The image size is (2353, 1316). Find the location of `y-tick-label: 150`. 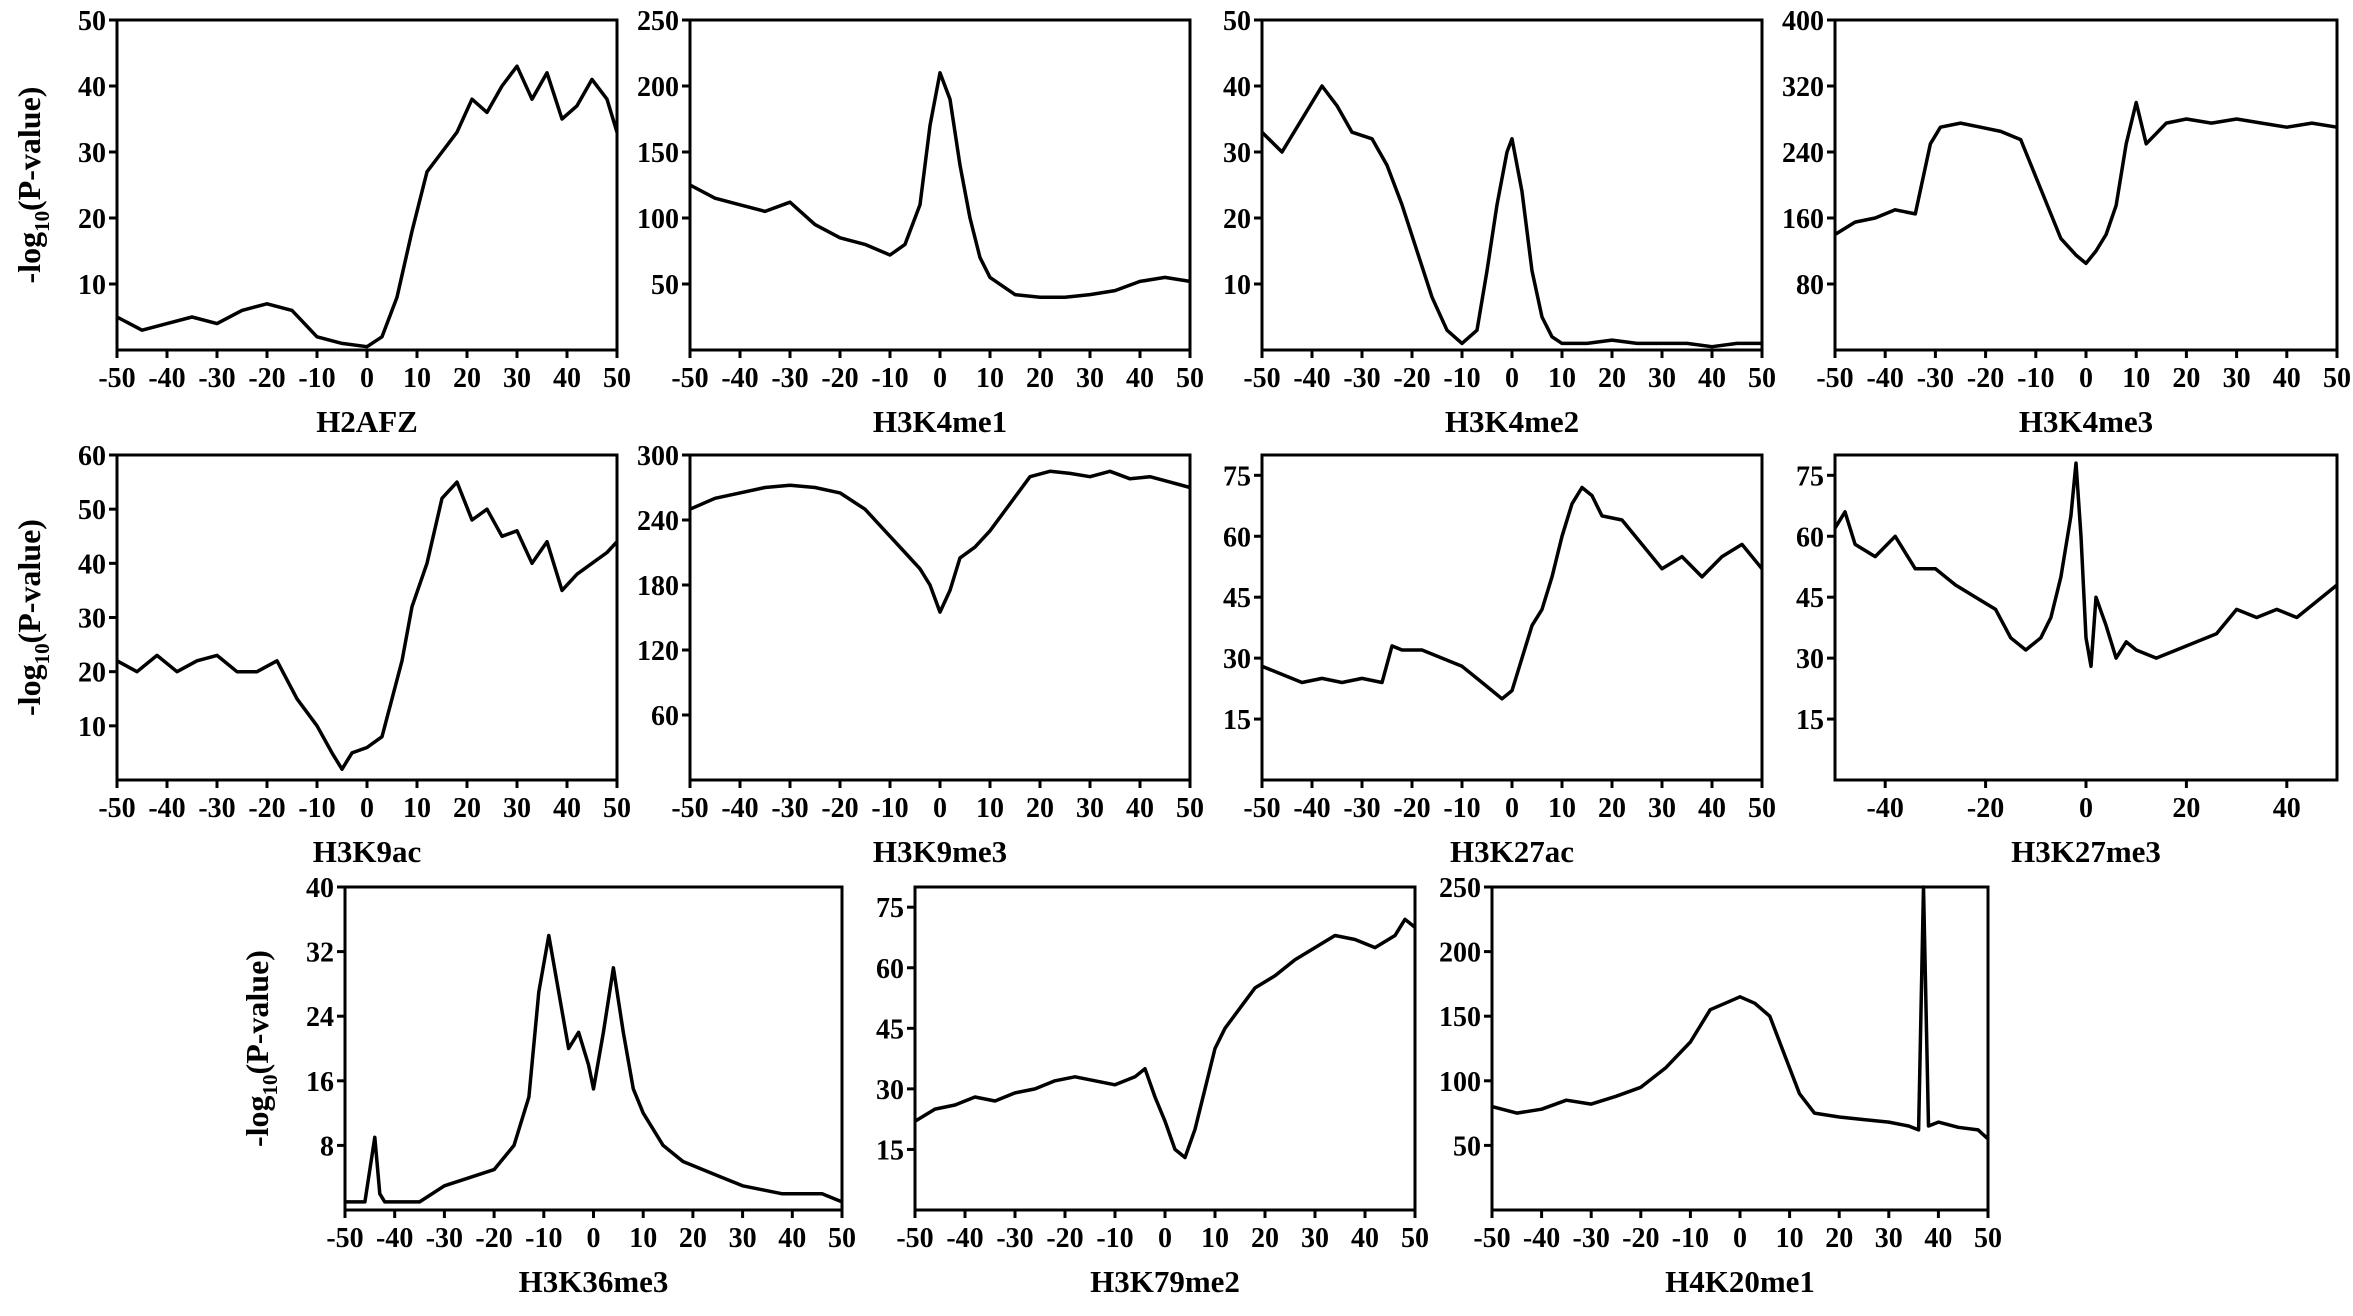

y-tick-label: 150 is located at coordinates (1460, 1017).